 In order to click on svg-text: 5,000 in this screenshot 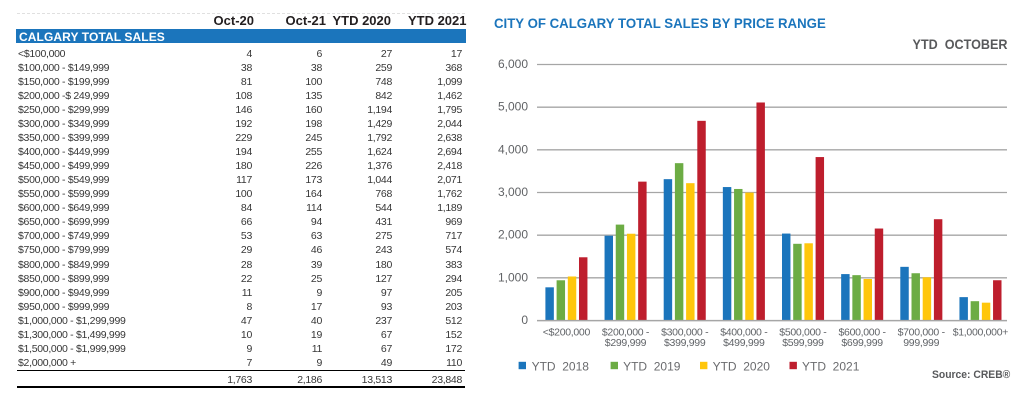, I will do `click(513, 107)`.